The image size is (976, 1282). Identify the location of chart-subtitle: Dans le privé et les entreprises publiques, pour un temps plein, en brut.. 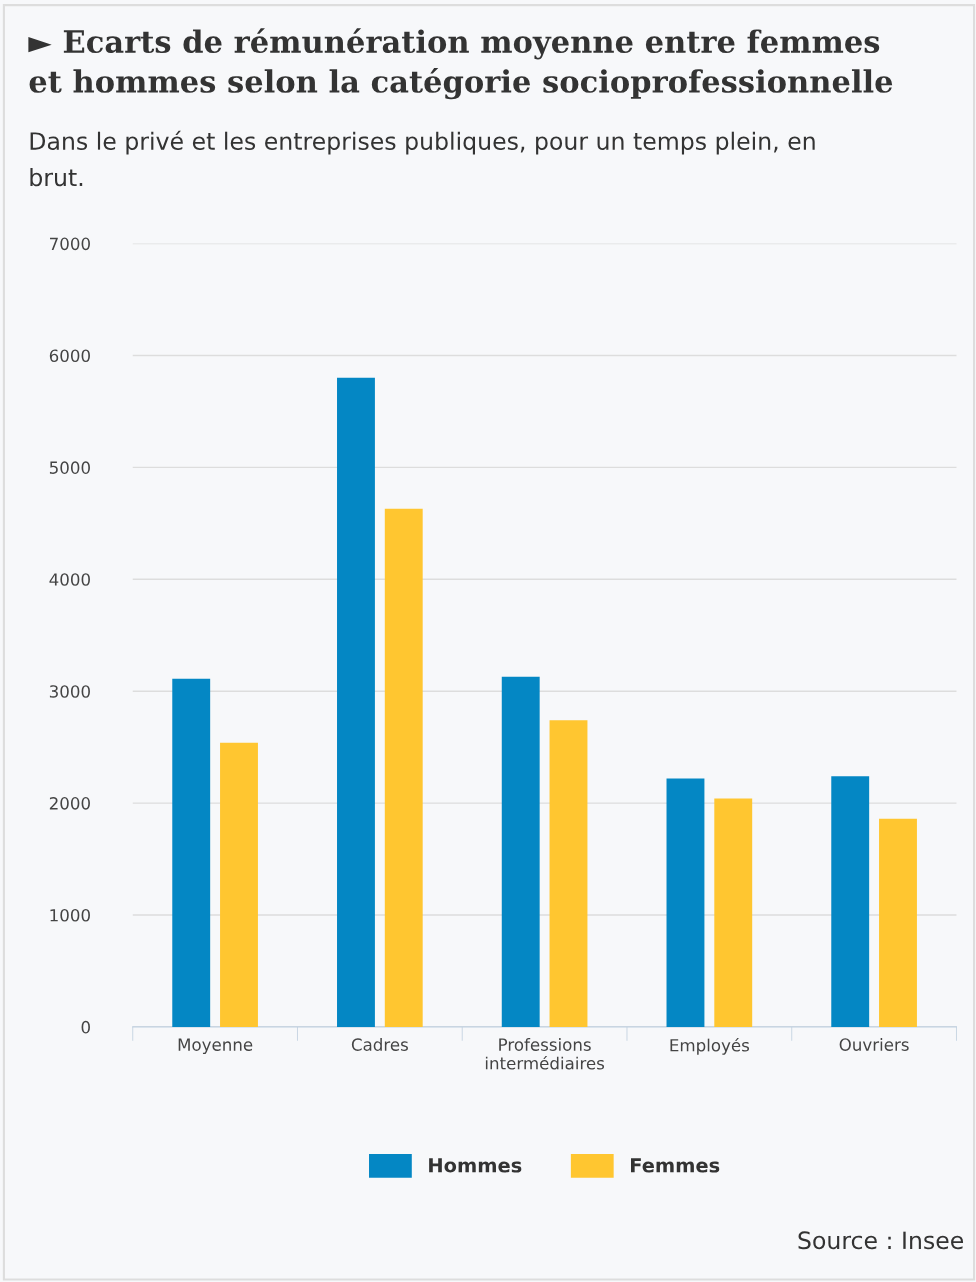
(422, 158).